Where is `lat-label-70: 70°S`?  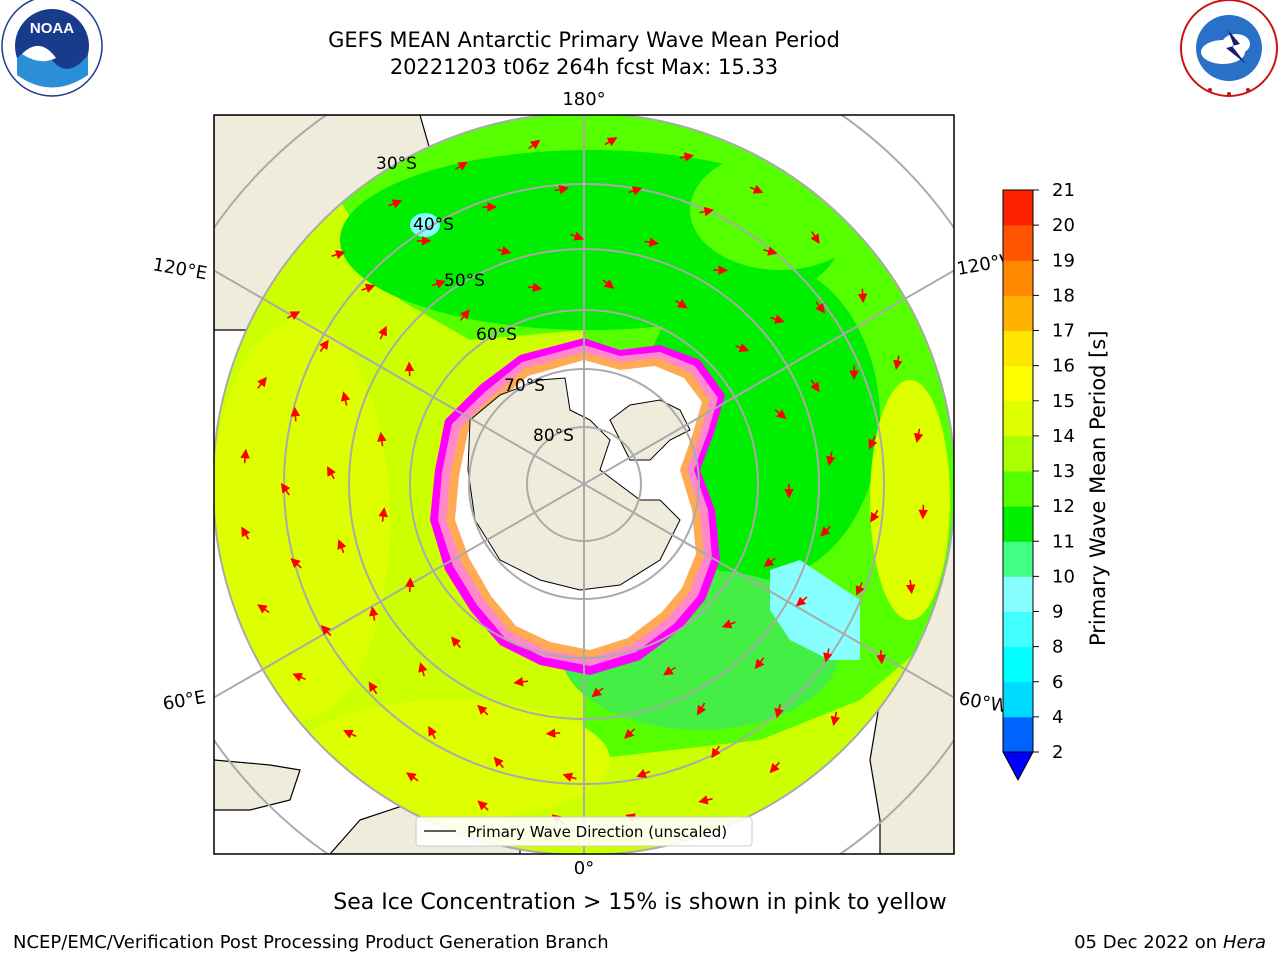 lat-label-70: 70°S is located at coordinates (524, 386).